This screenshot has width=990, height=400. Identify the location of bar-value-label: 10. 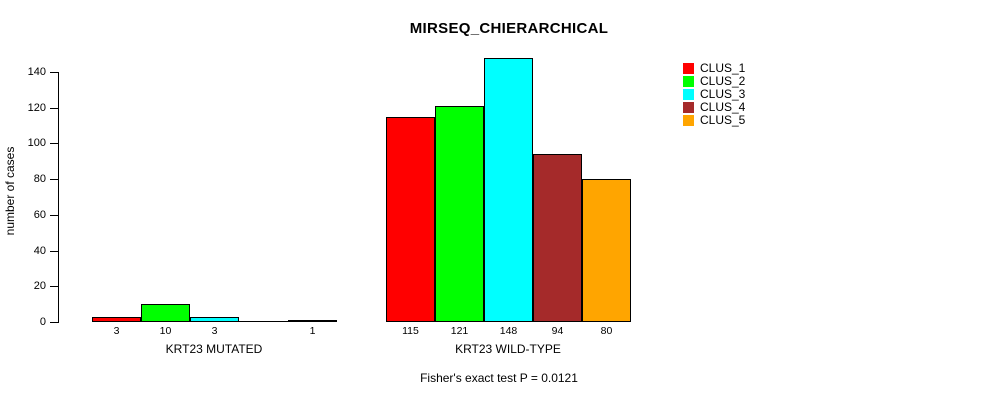
(165, 331).